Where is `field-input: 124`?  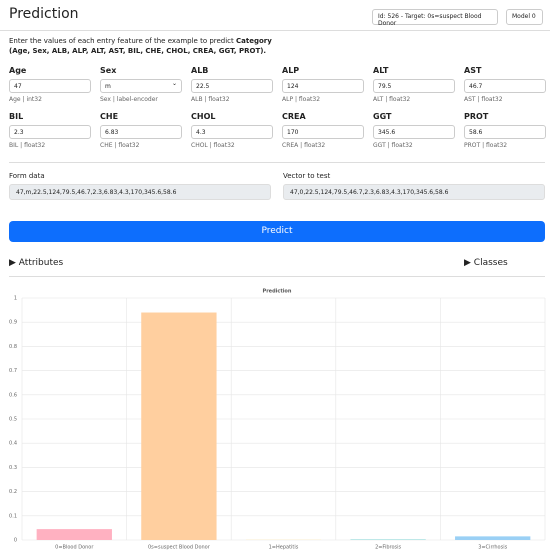 field-input: 124 is located at coordinates (323, 86).